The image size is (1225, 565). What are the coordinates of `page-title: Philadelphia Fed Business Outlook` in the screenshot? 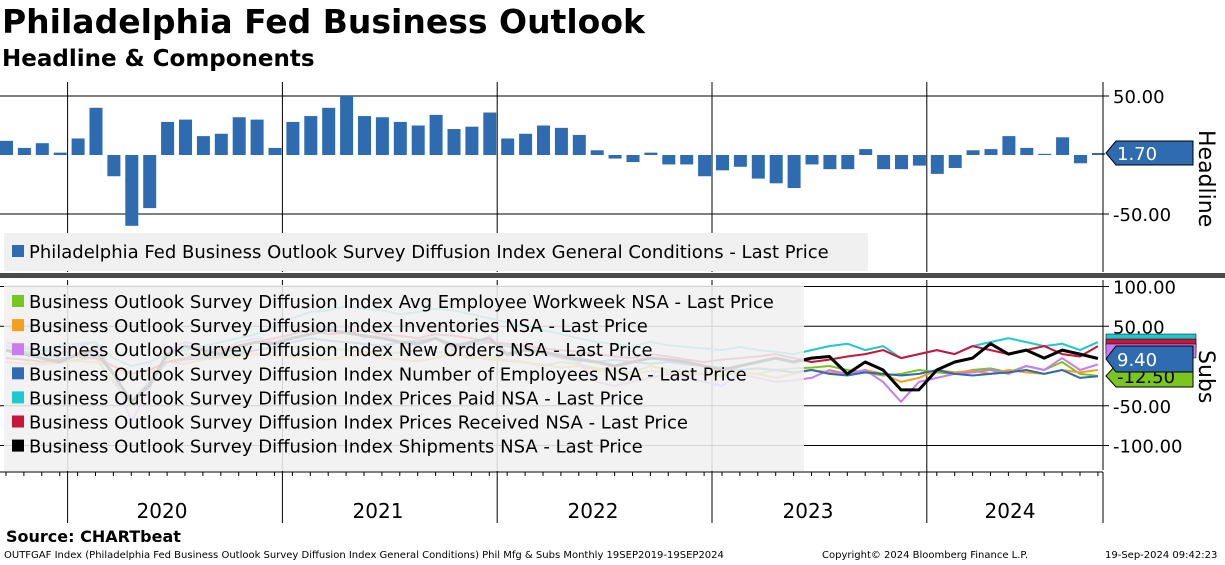 It's located at (323, 21).